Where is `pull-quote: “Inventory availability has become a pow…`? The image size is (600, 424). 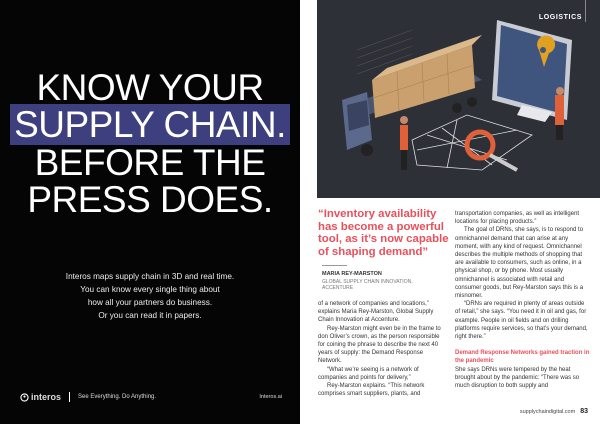 pull-quote: “Inventory availability has become a pow… is located at coordinates (383, 233).